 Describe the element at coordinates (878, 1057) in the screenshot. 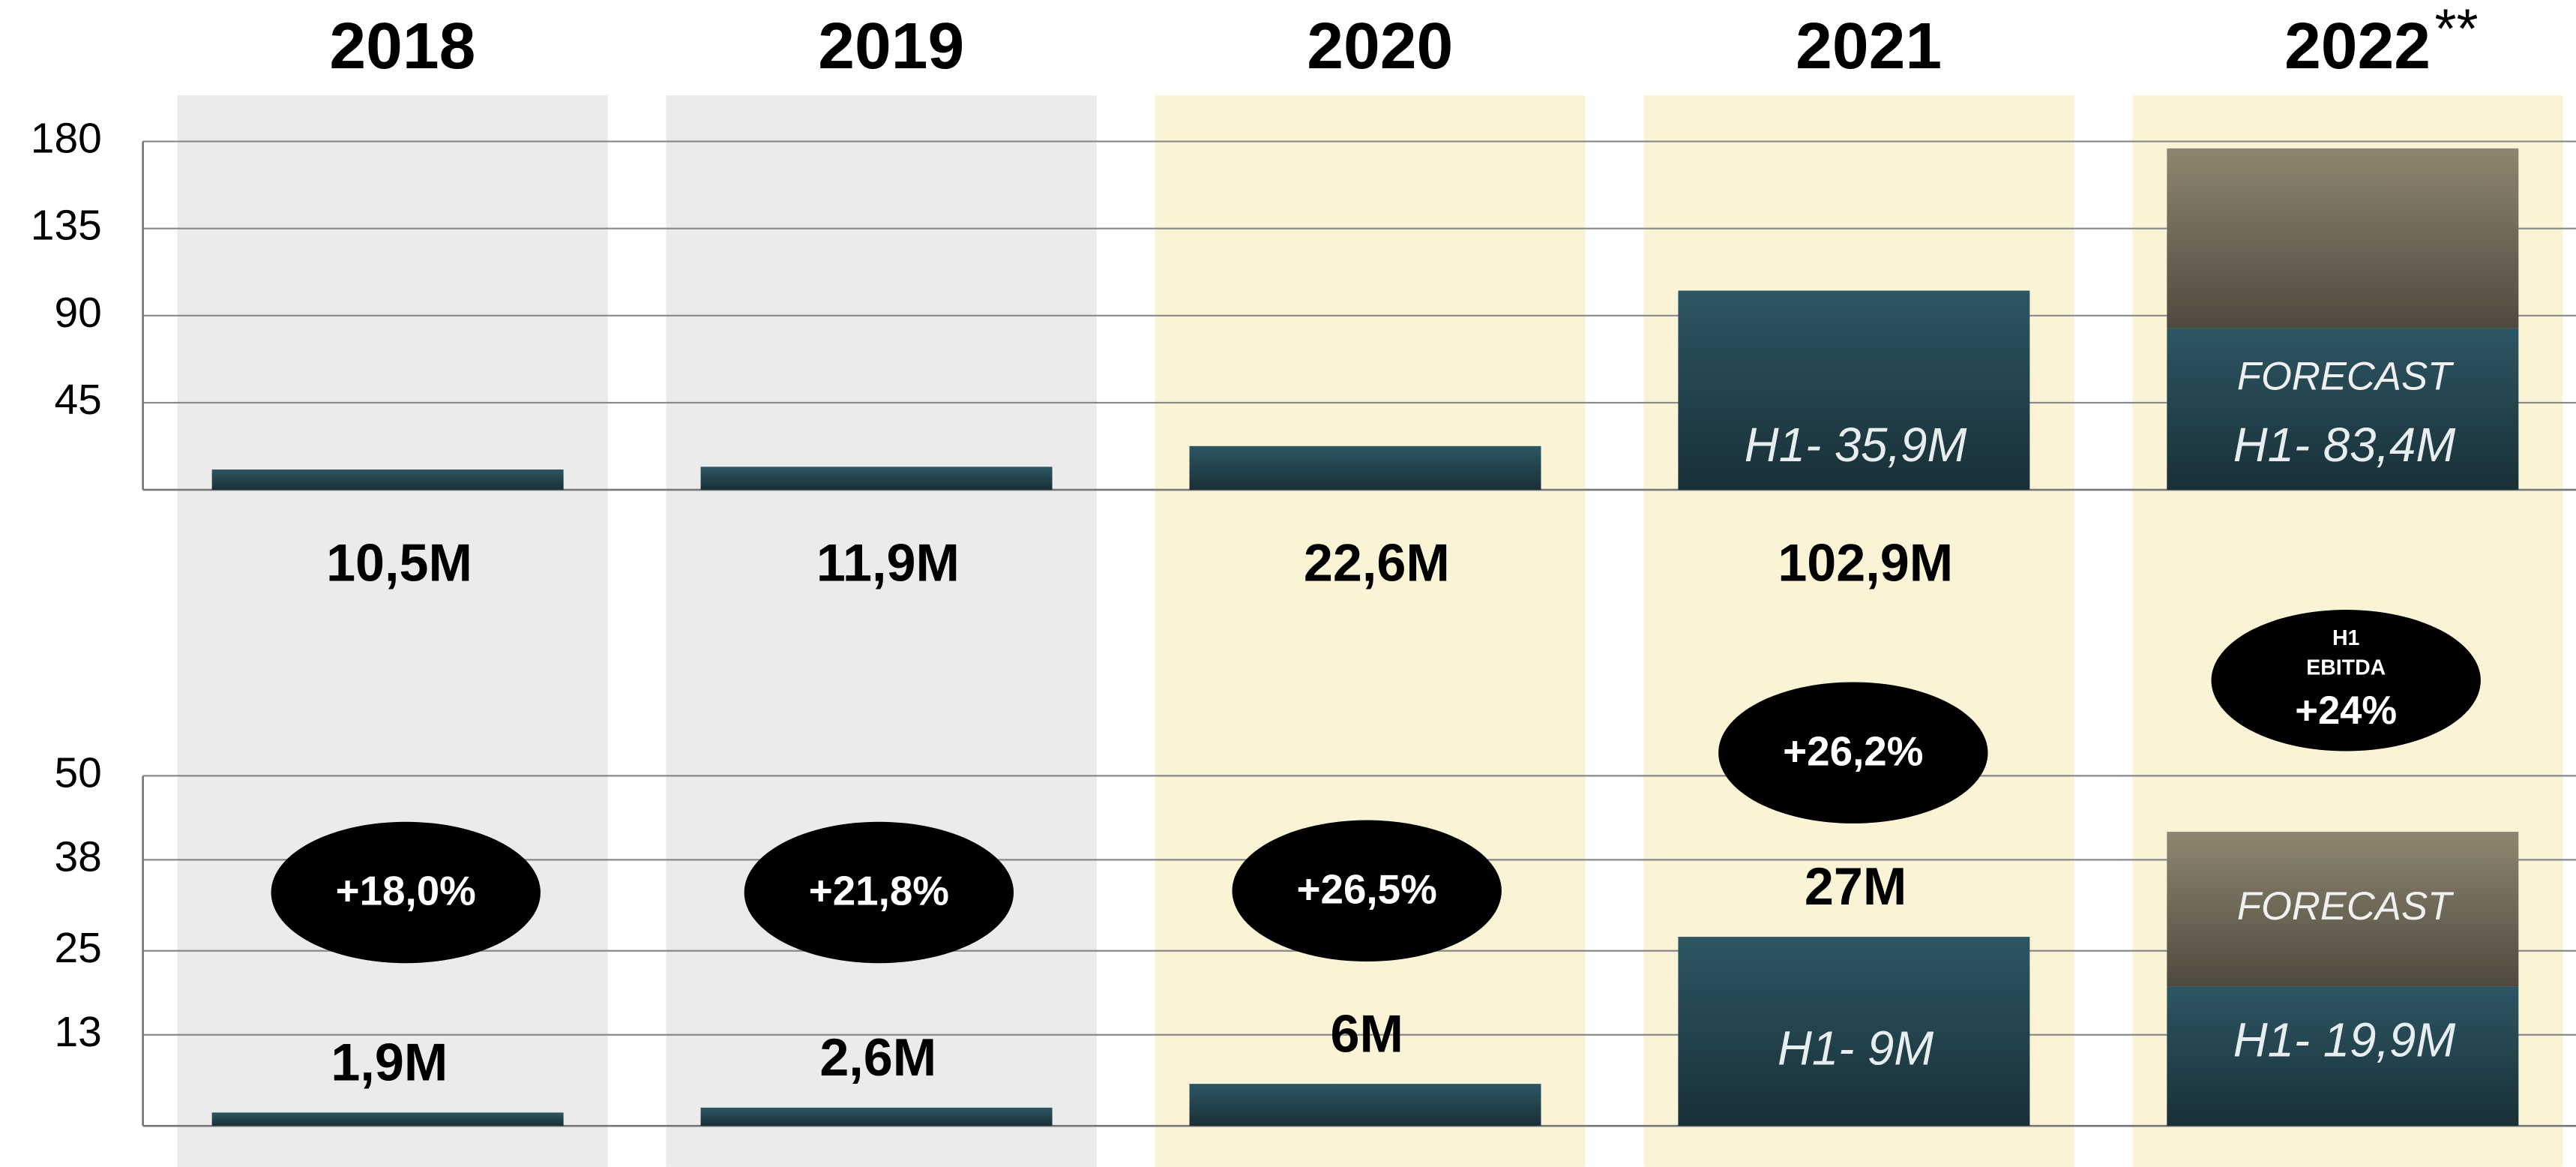

I see `value-label: 2,6M` at that location.